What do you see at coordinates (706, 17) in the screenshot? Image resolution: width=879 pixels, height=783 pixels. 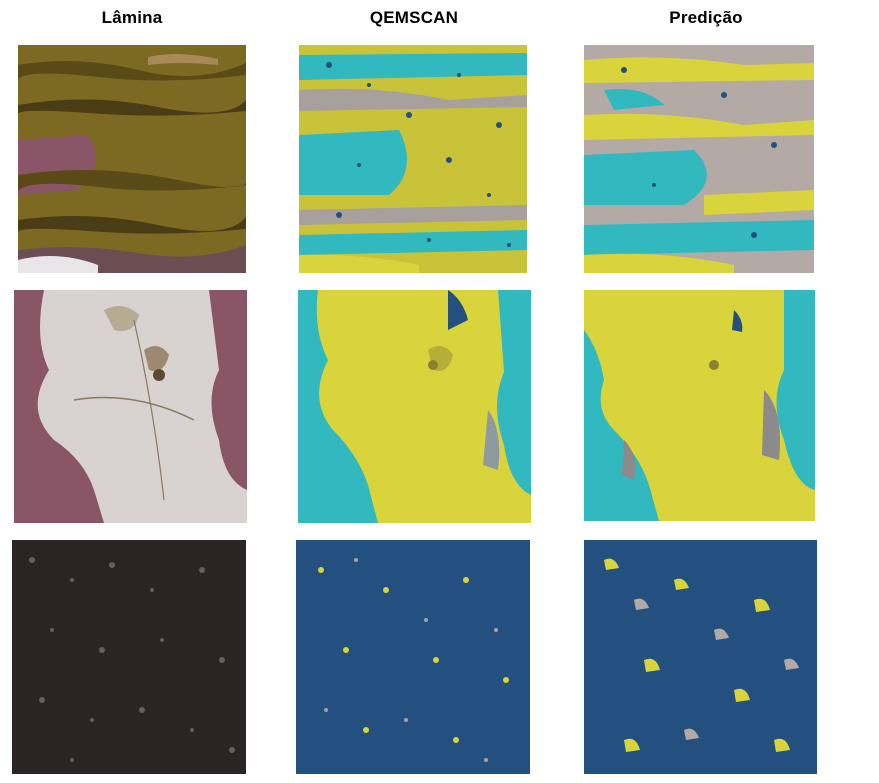 I see `column-header-predicao: Predição` at bounding box center [706, 17].